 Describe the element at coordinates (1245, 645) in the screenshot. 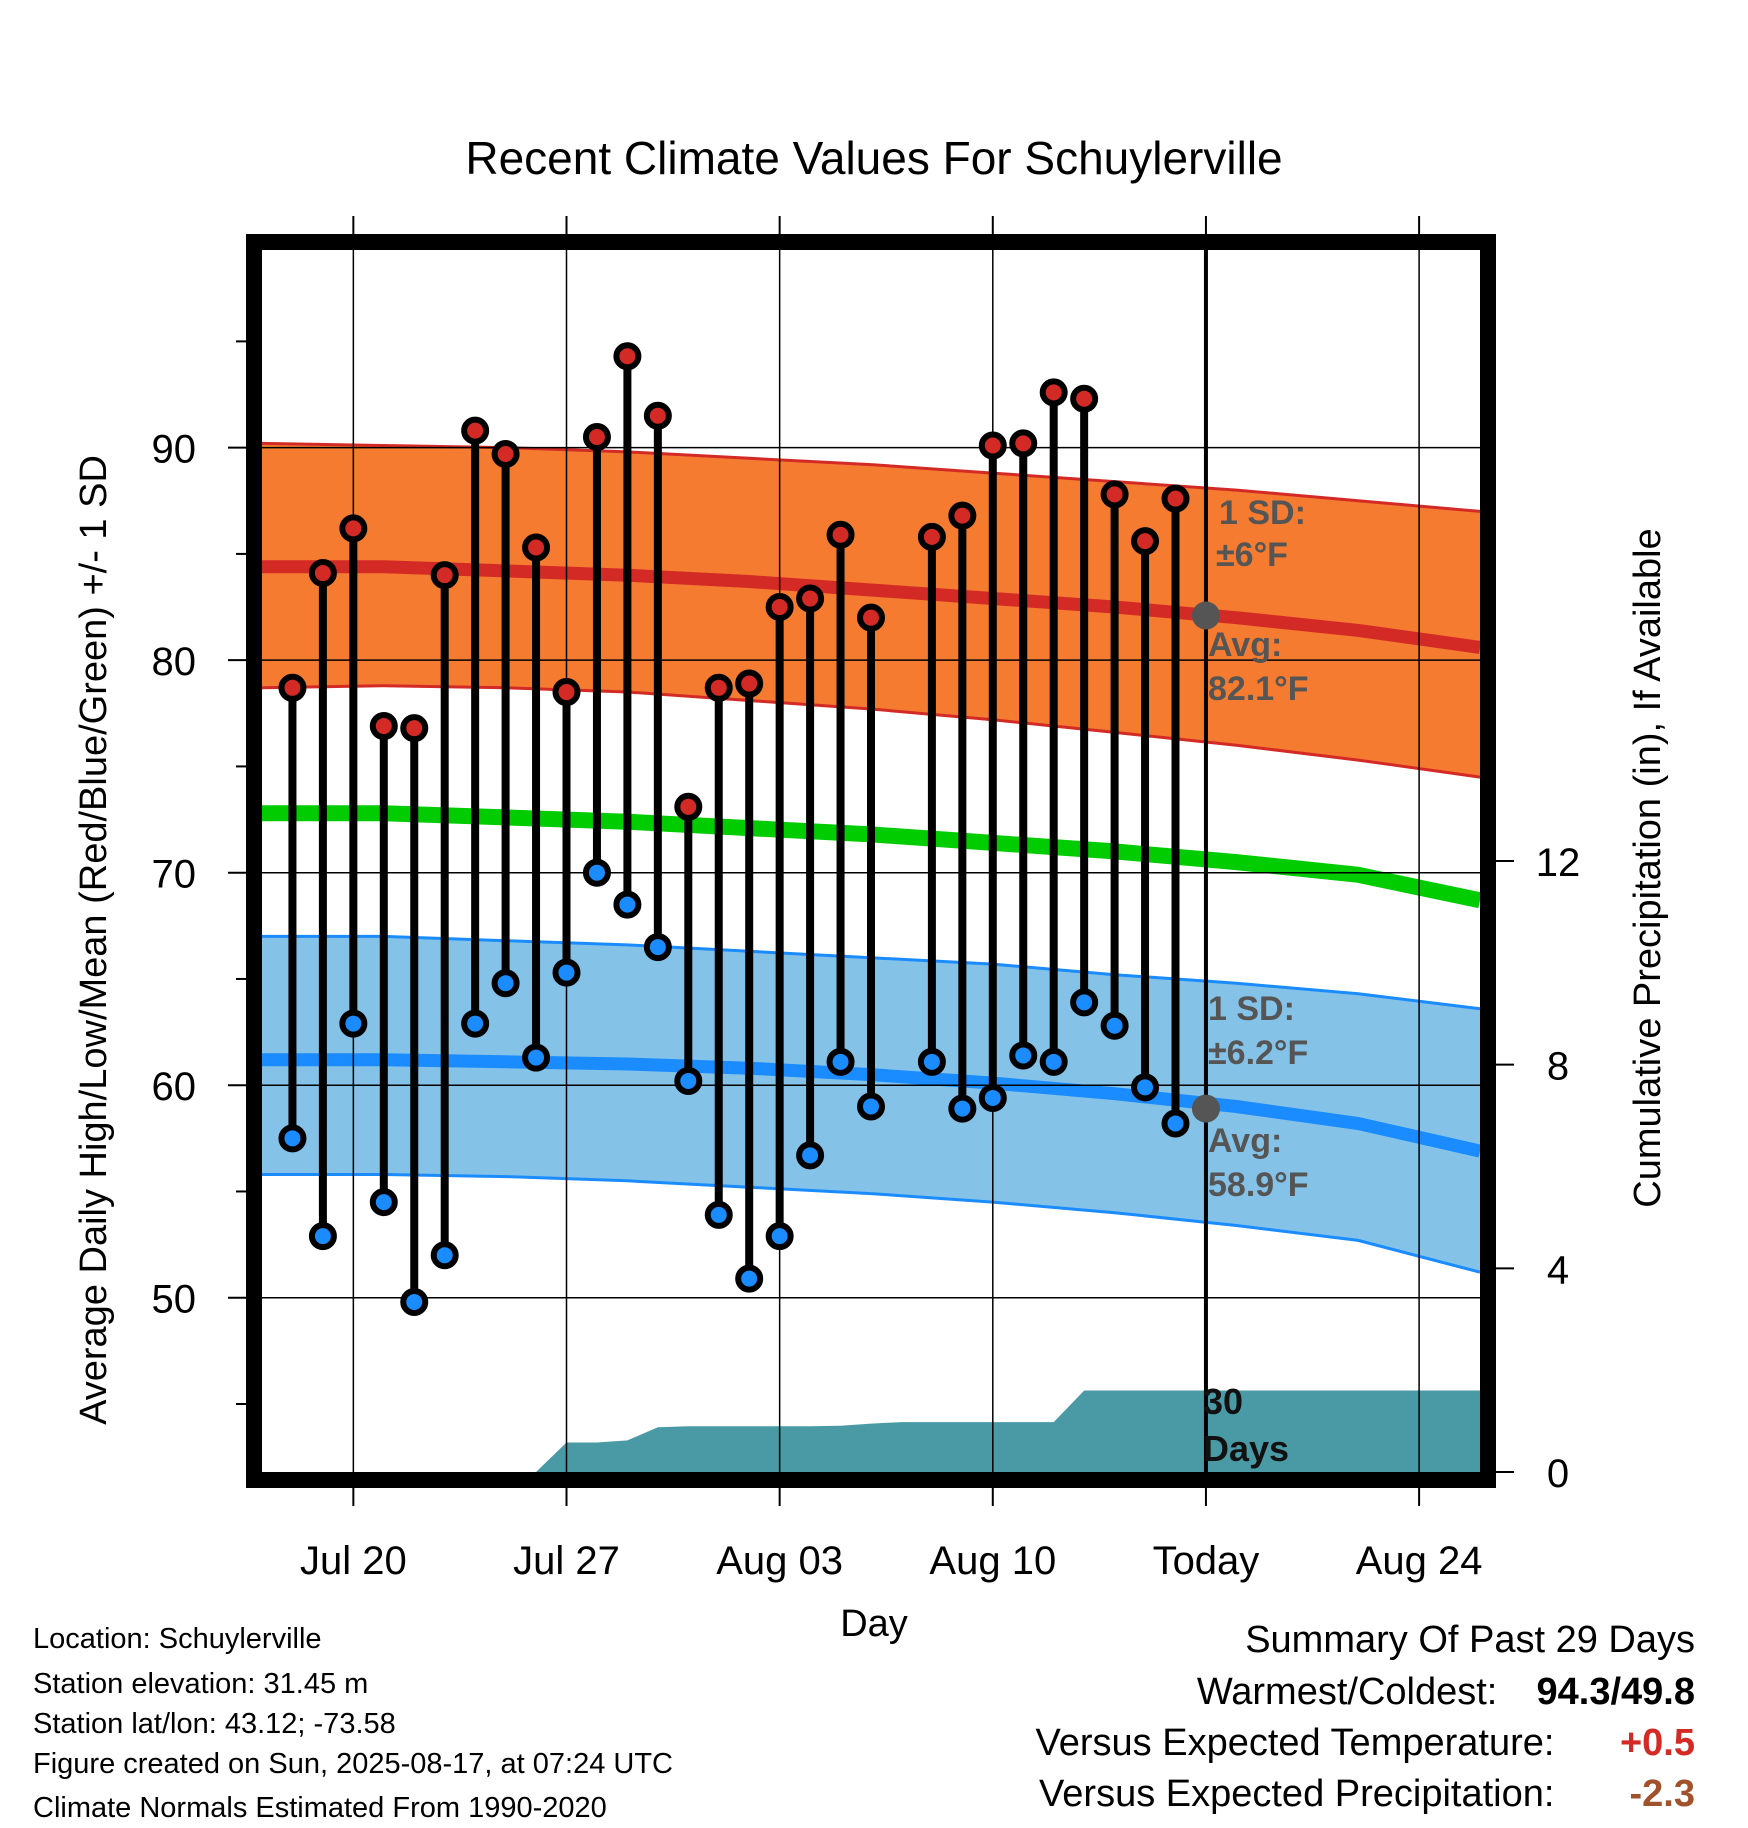

I see `high-avg-label: Avg:` at that location.